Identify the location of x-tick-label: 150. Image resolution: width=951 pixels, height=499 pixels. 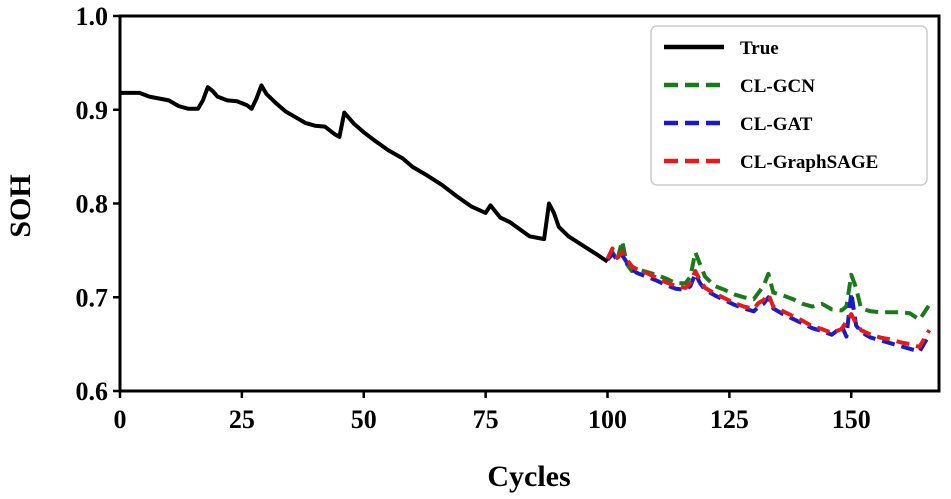
(851, 419).